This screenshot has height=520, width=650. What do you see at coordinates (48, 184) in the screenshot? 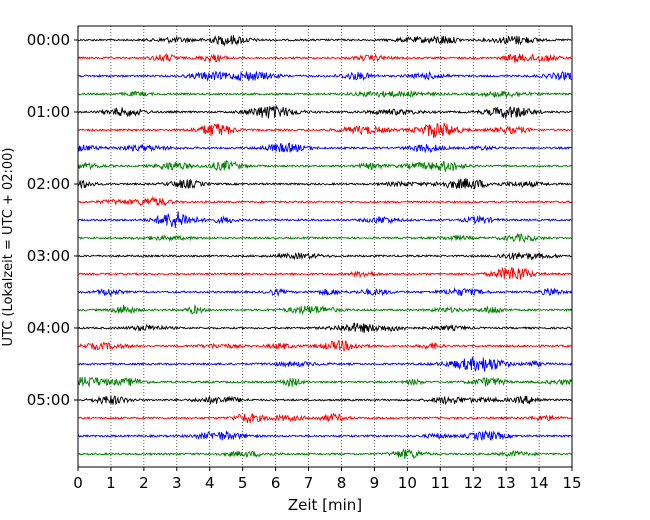
I see `y-tick-label: 02:00` at bounding box center [48, 184].